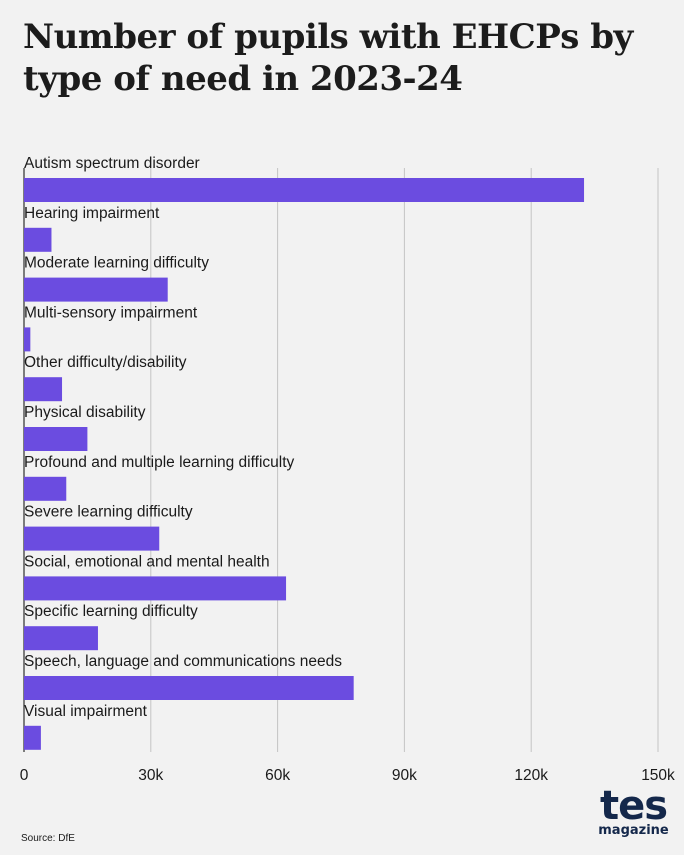 The width and height of the screenshot is (684, 855). I want to click on category-label: Physical disability, so click(85, 412).